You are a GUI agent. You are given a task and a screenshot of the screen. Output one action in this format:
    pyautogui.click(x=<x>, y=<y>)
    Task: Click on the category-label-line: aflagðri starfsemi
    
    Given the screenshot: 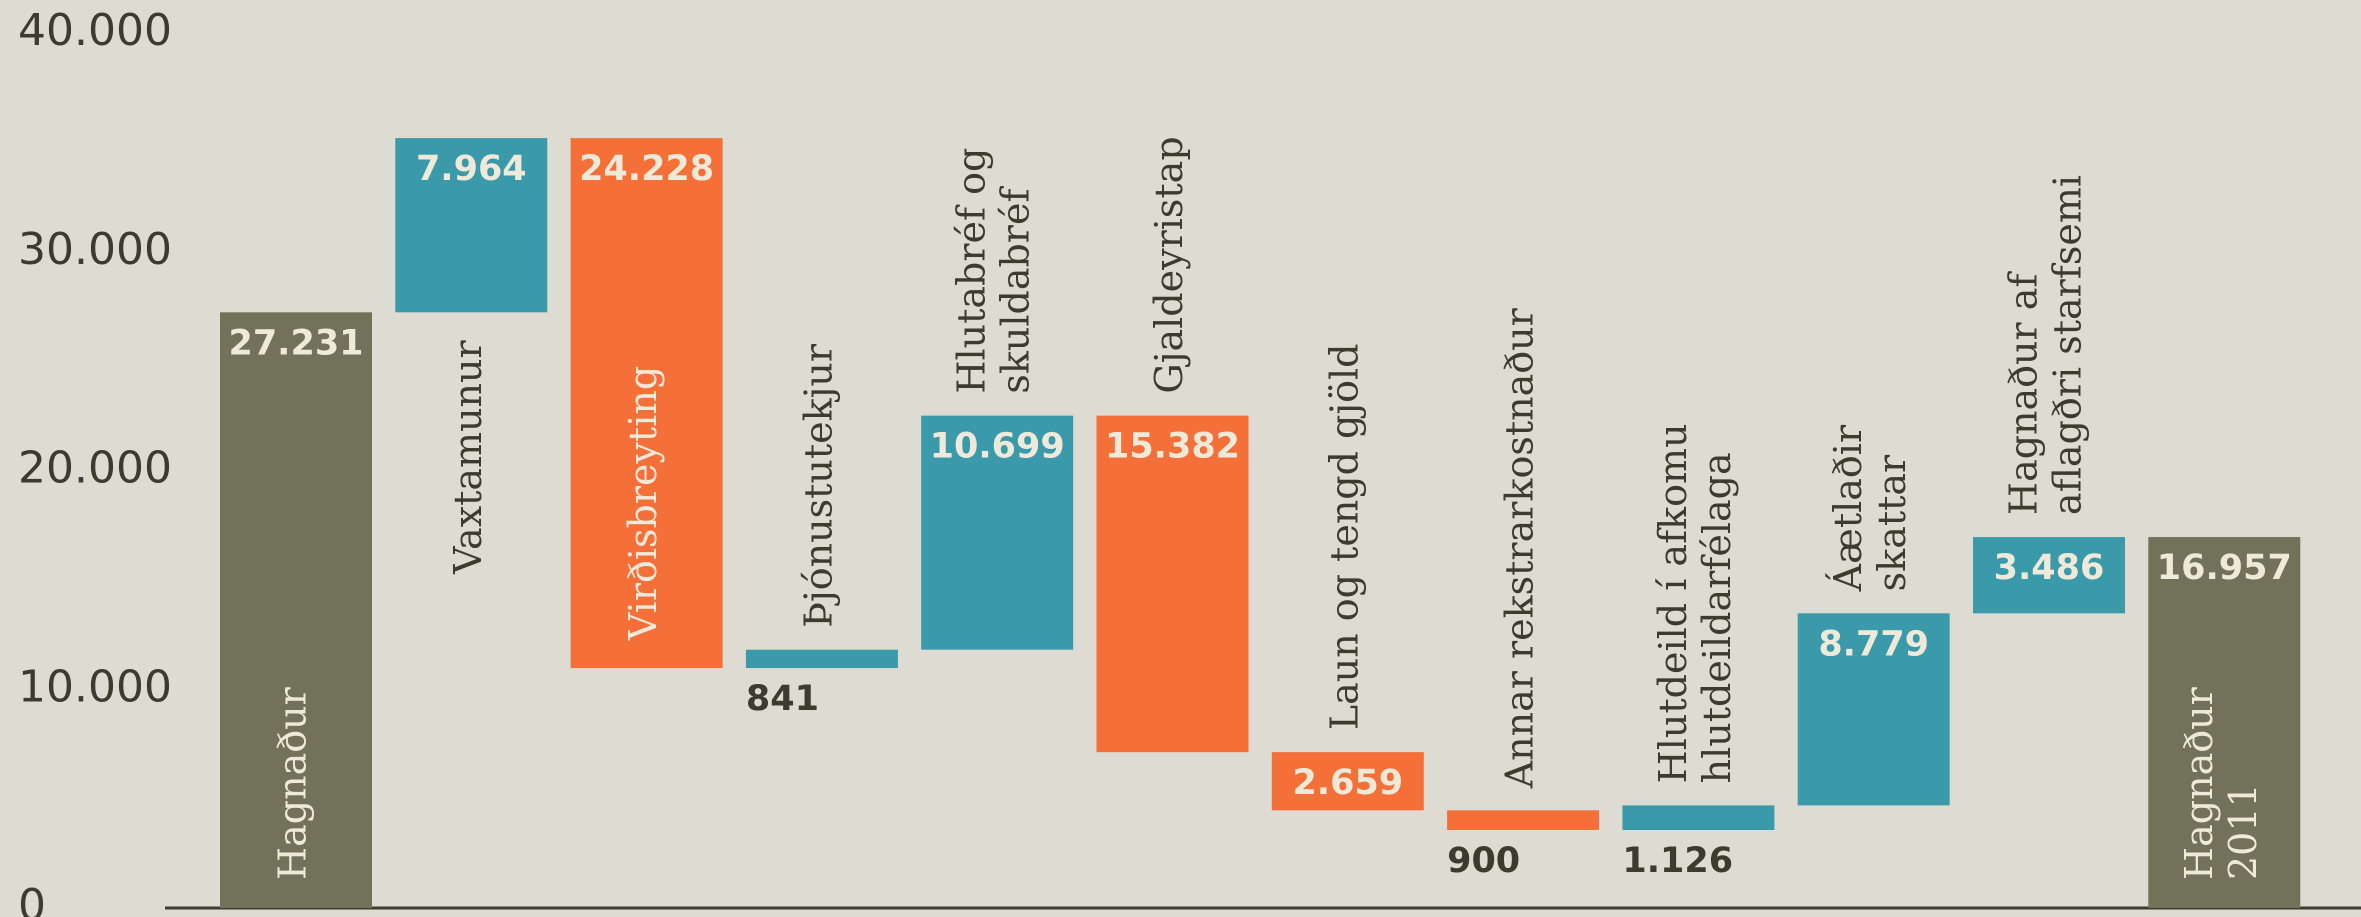 What is the action you would take?
    pyautogui.click(x=2068, y=345)
    